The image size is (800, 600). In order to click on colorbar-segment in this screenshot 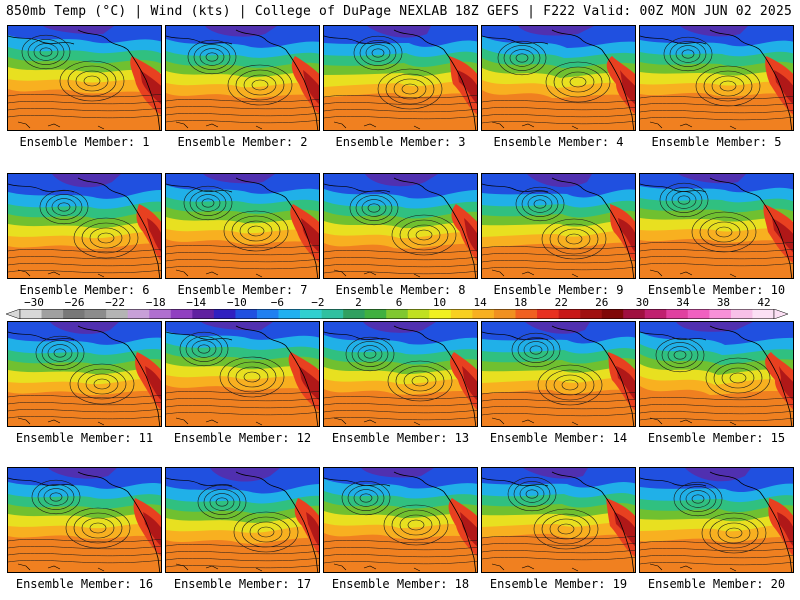, I will do `click(181, 314)`.